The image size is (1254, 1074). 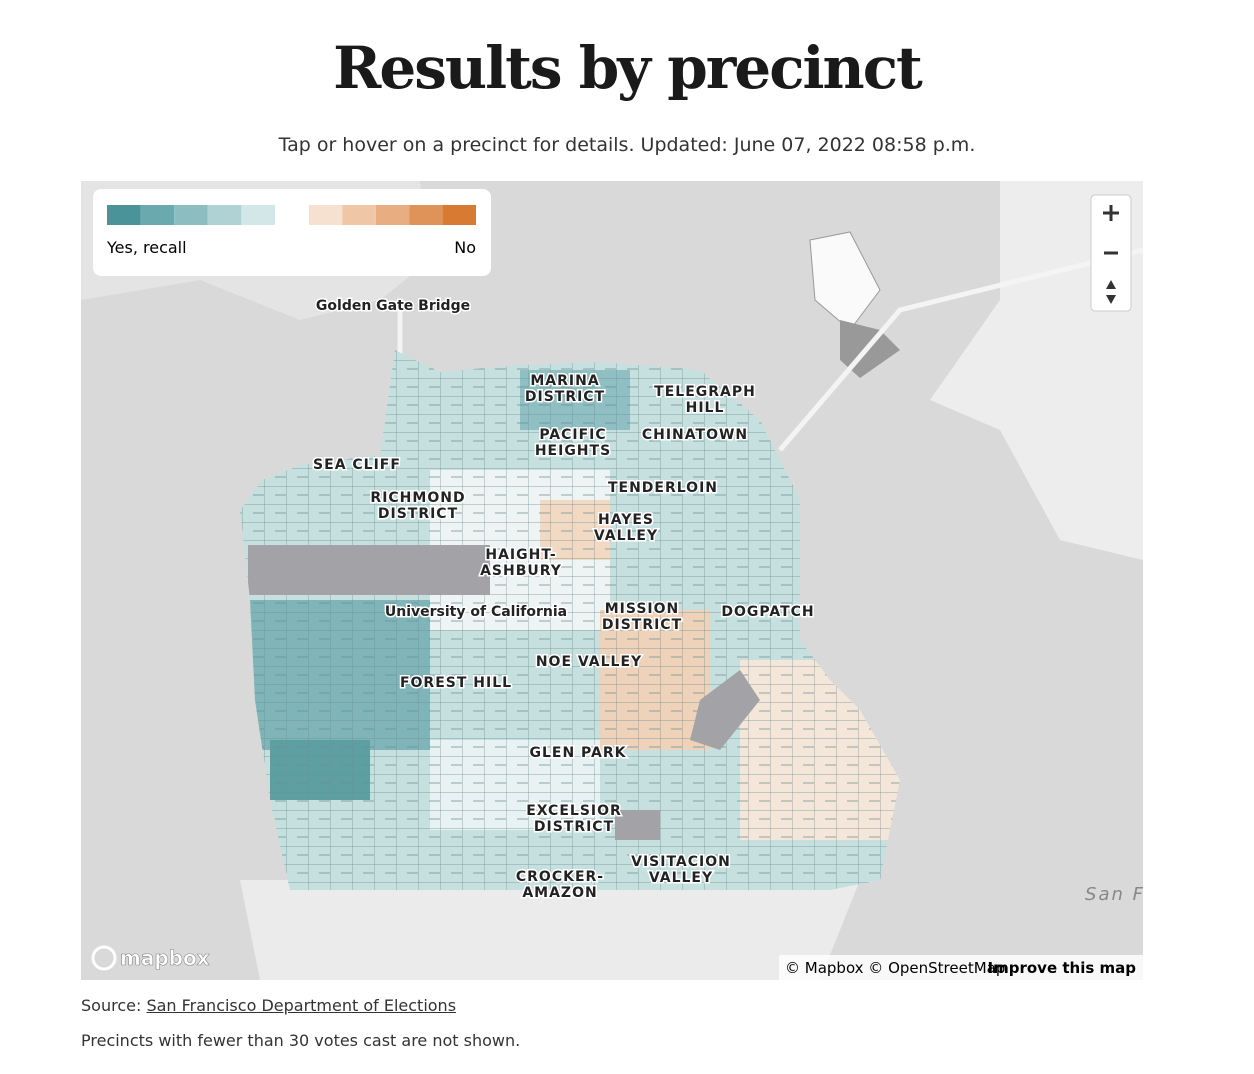 I want to click on legend-yes: Yes, recall, so click(x=146, y=247).